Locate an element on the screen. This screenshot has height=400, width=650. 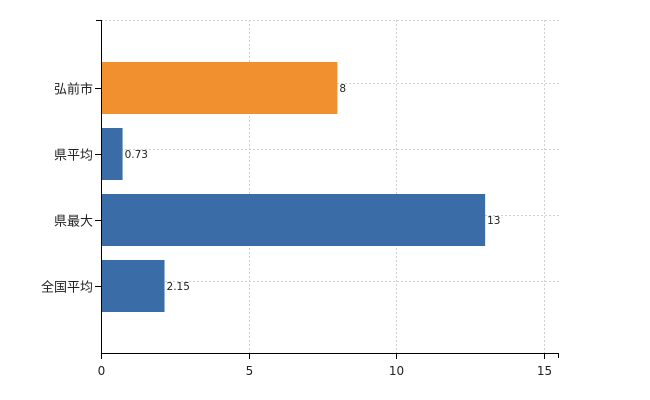
category-label: 県平均 is located at coordinates (73, 156).